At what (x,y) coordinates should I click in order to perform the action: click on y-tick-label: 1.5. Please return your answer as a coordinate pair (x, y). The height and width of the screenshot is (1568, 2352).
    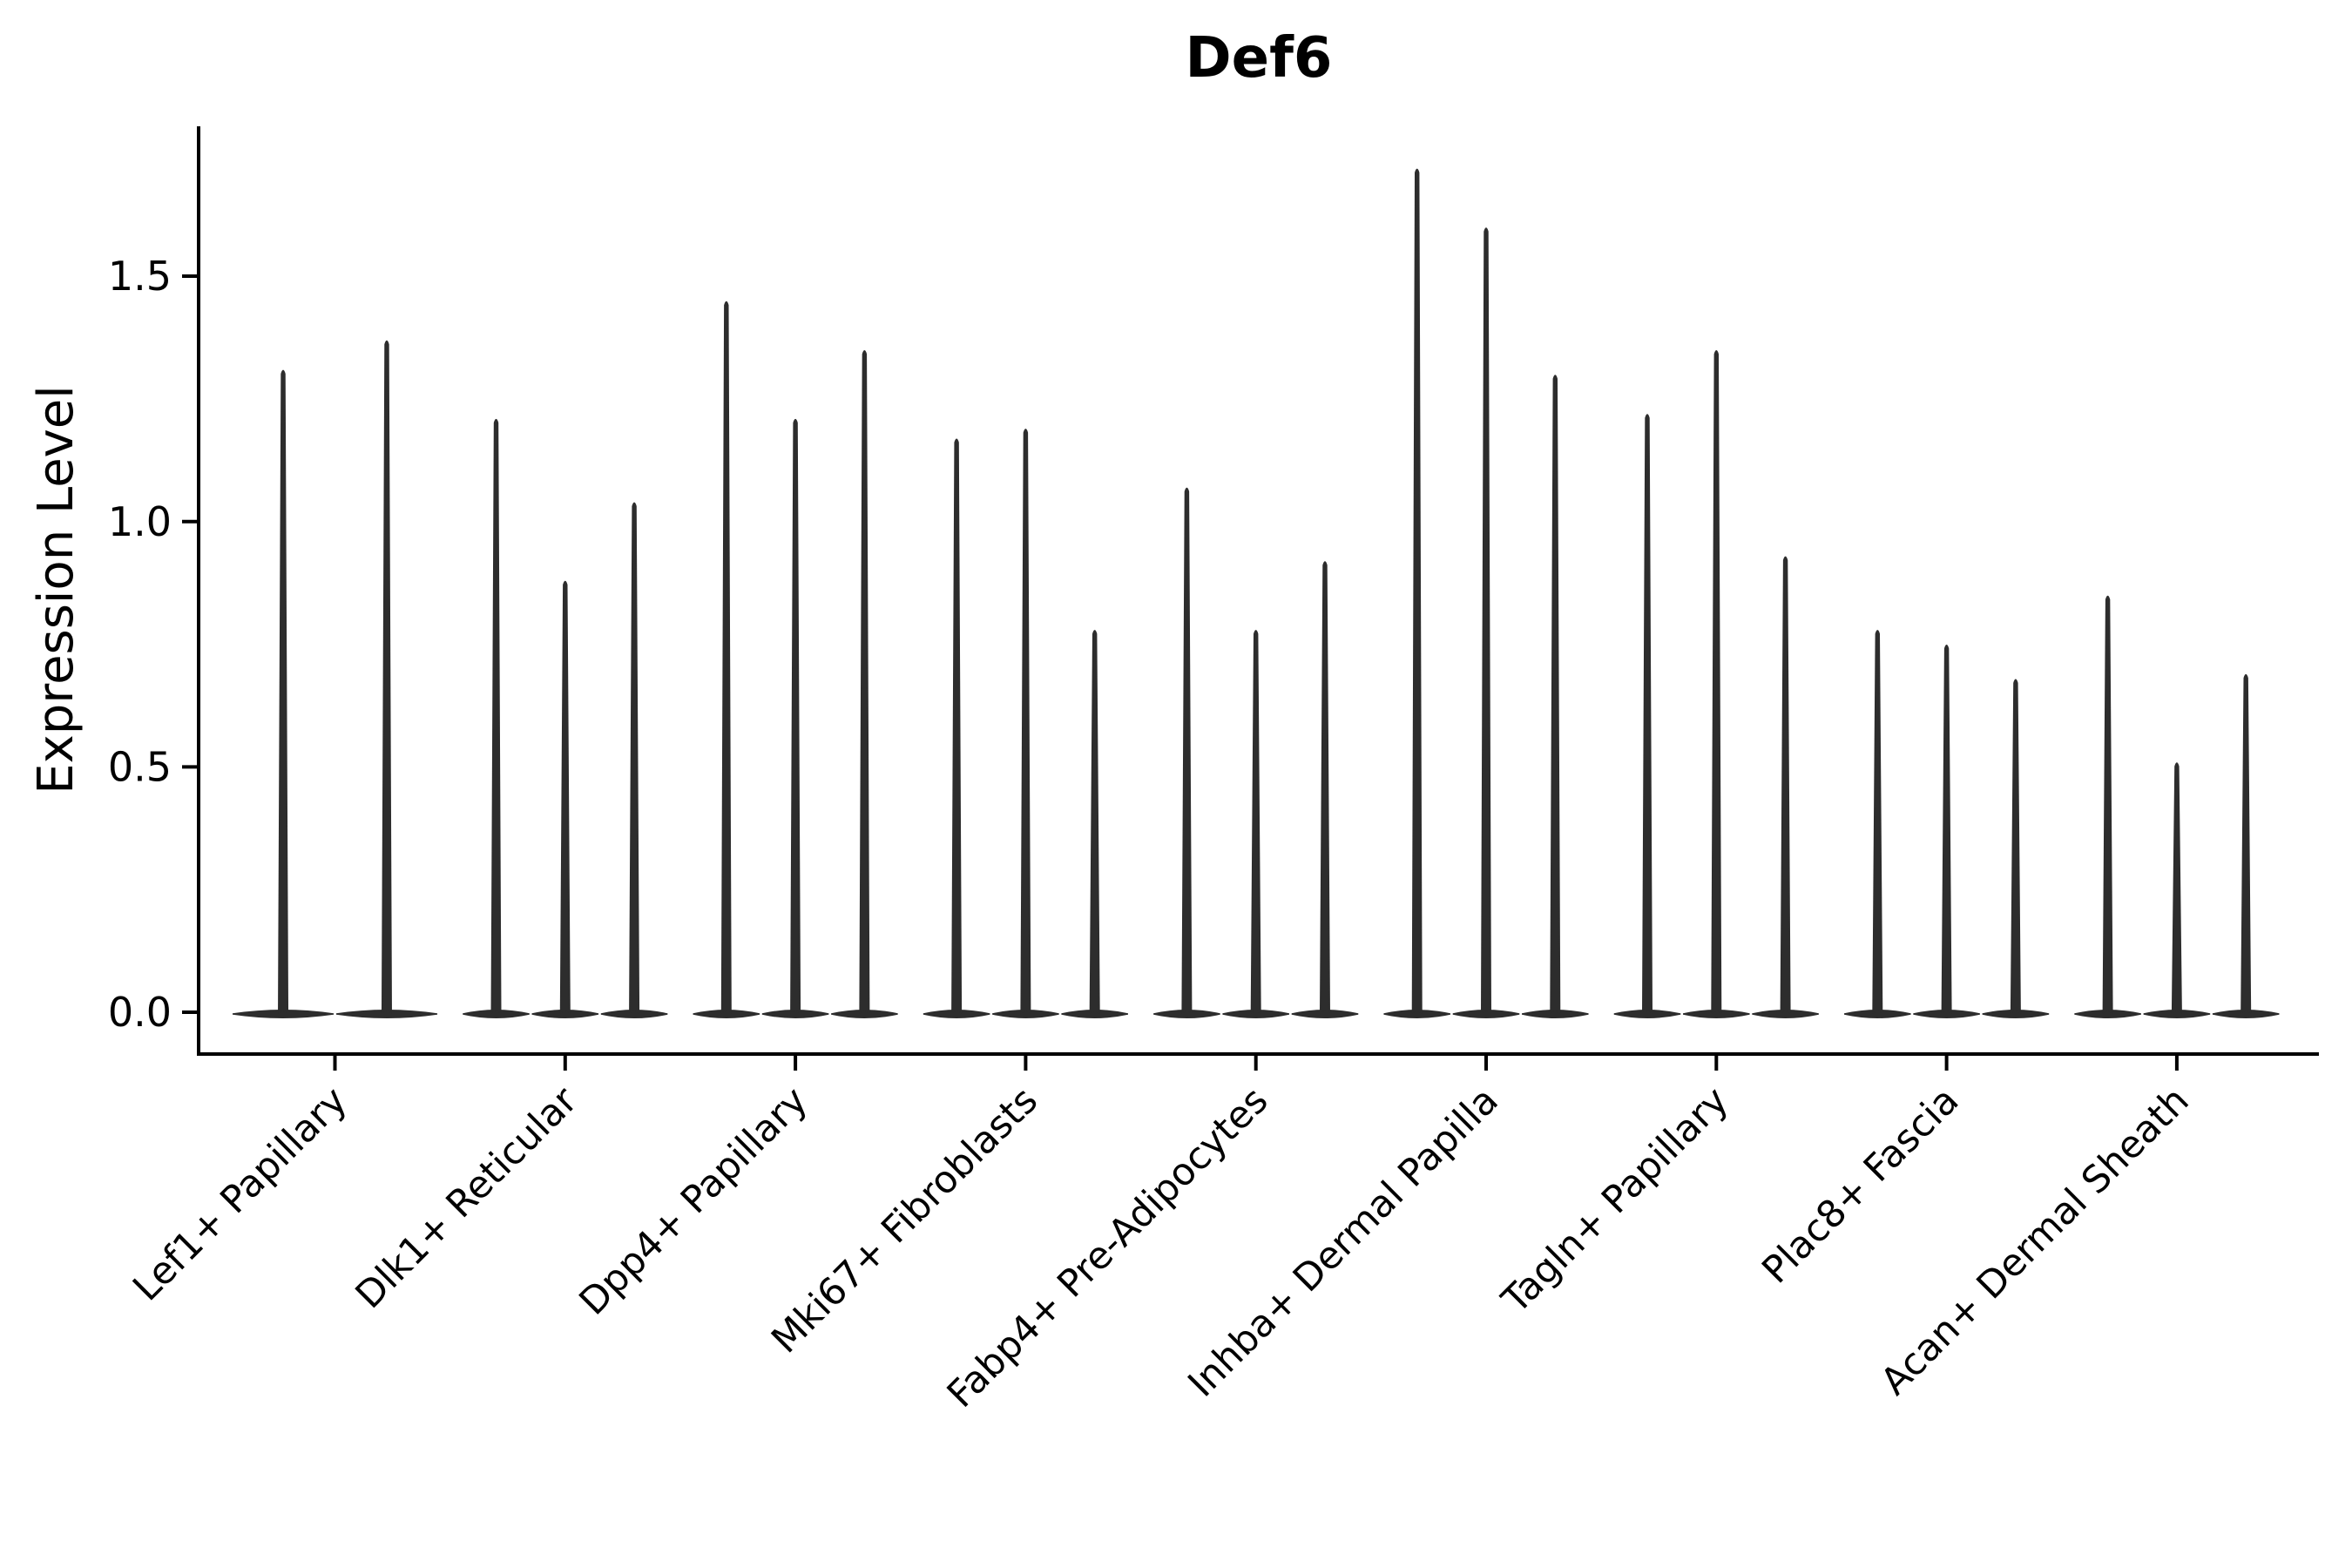
    Looking at the image, I should click on (140, 276).